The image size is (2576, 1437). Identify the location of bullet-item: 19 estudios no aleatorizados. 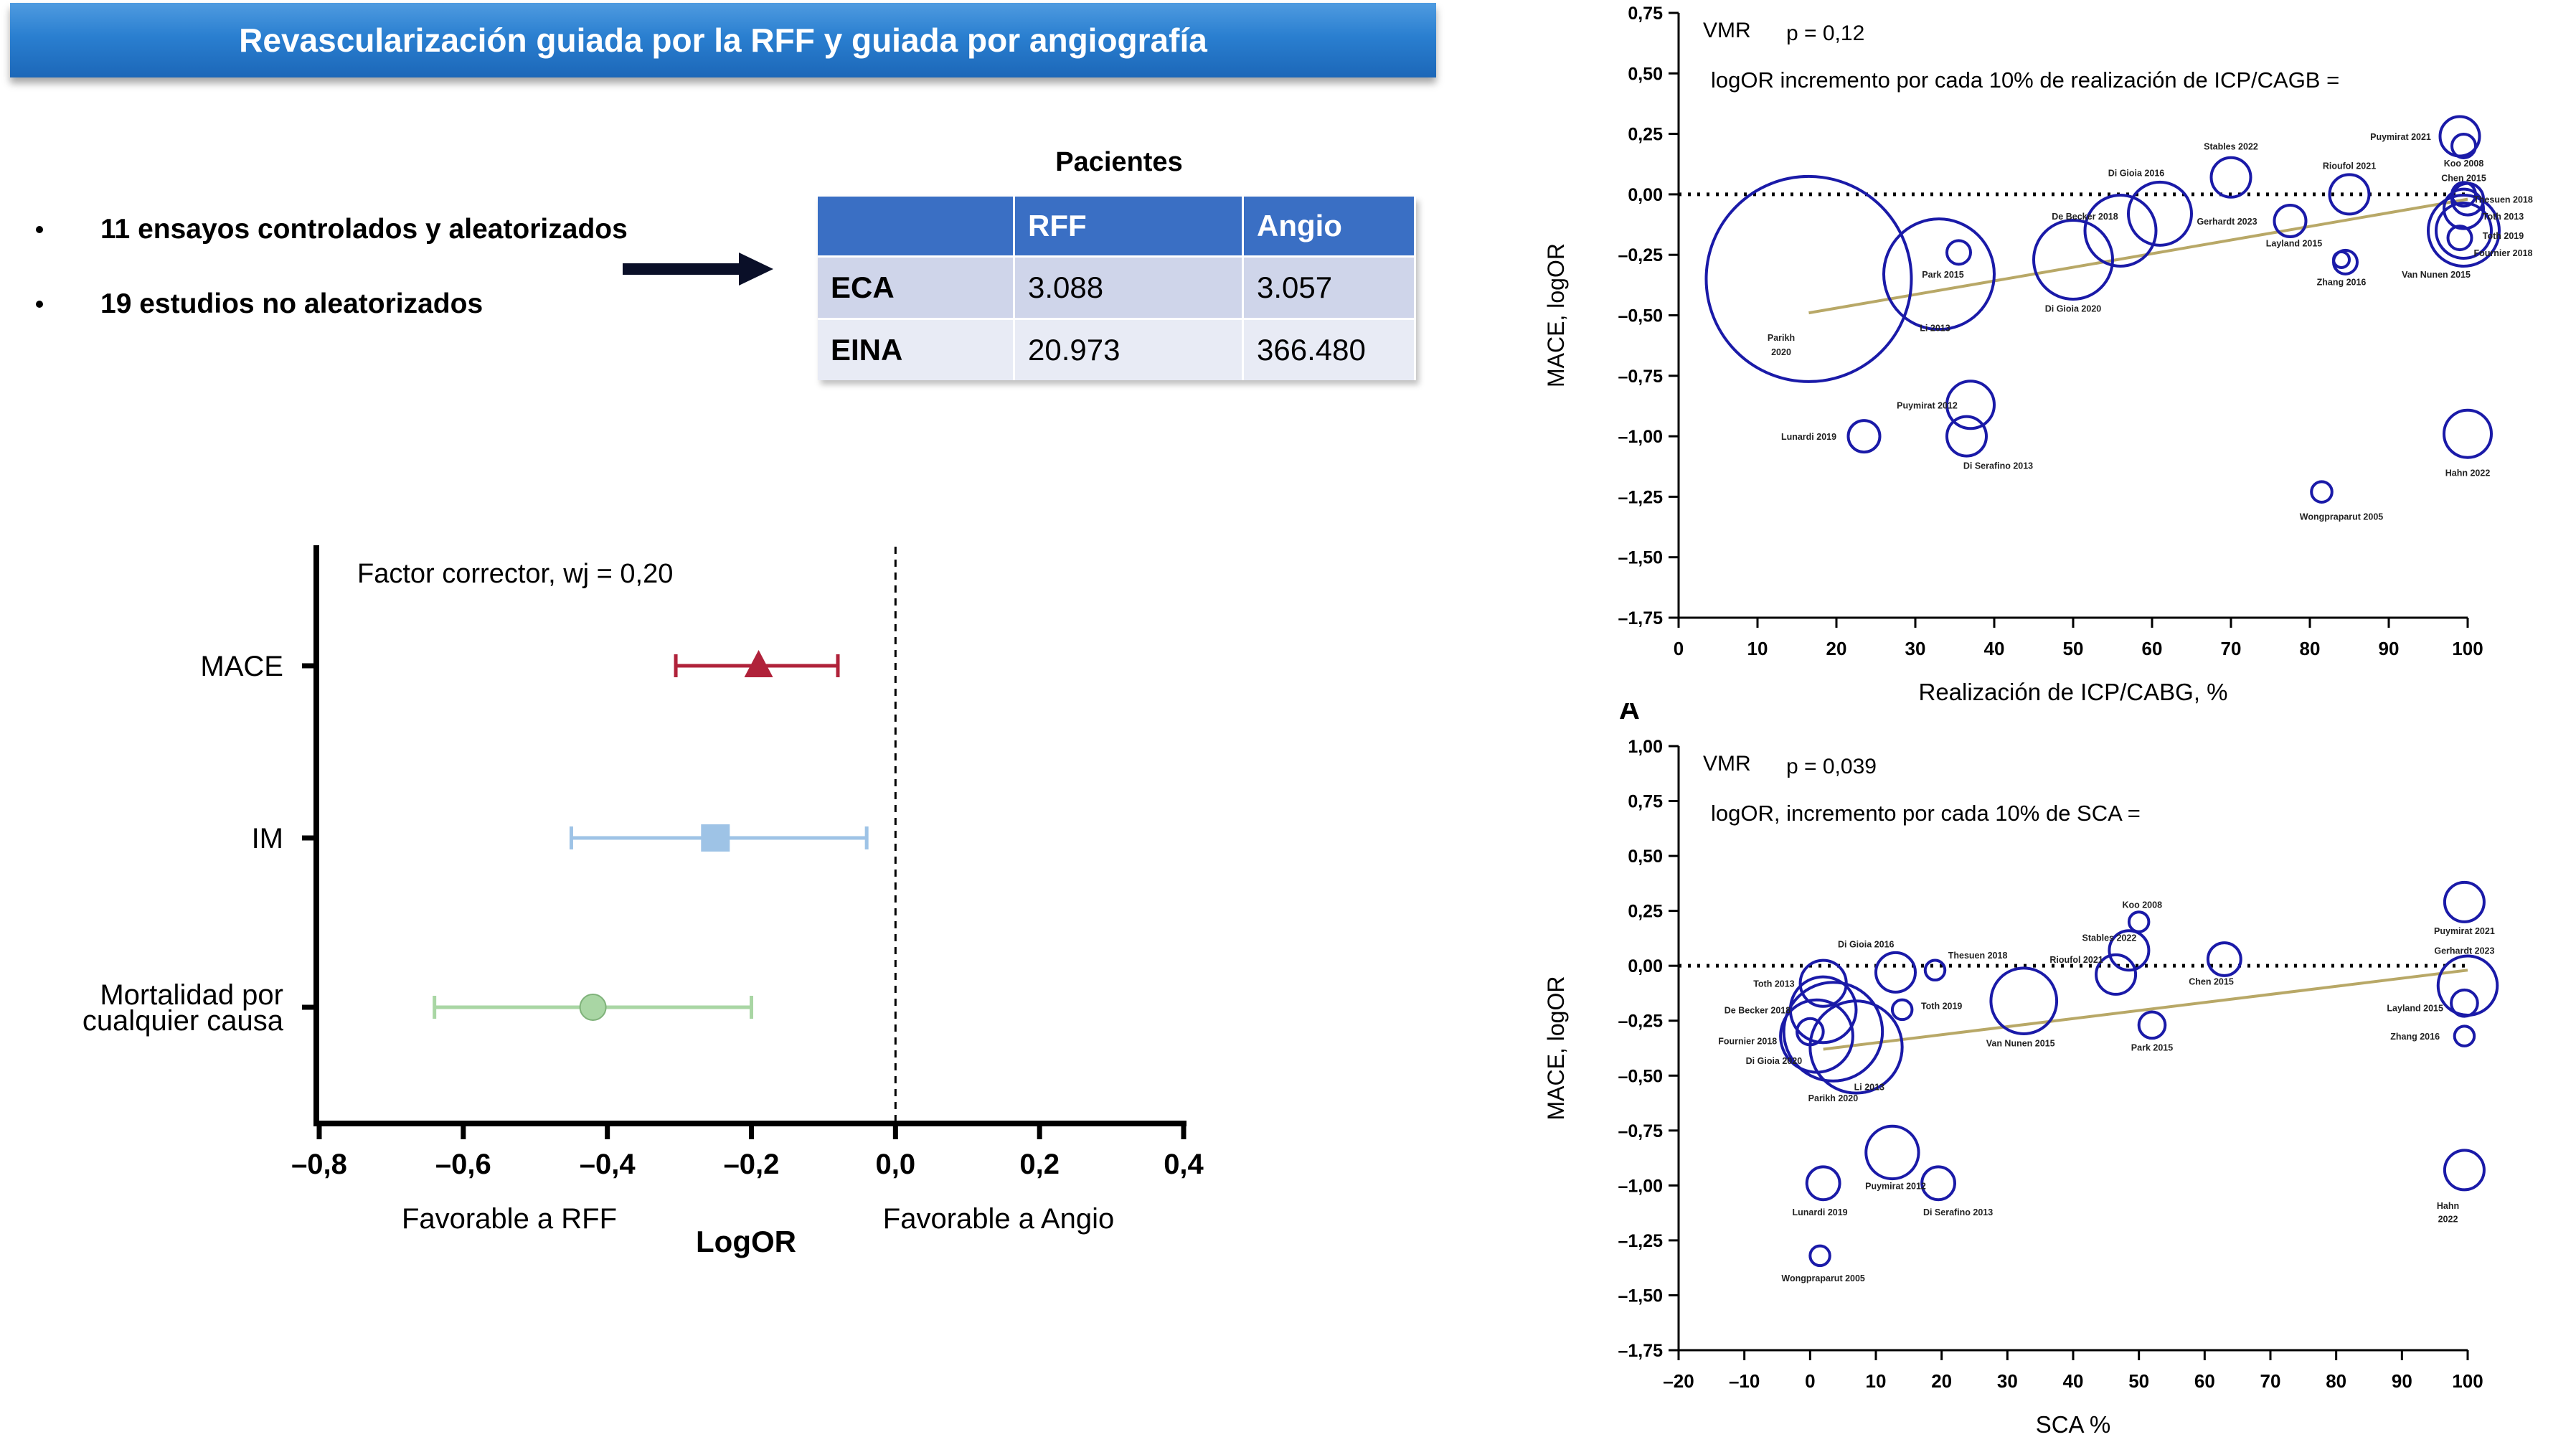
(332, 304).